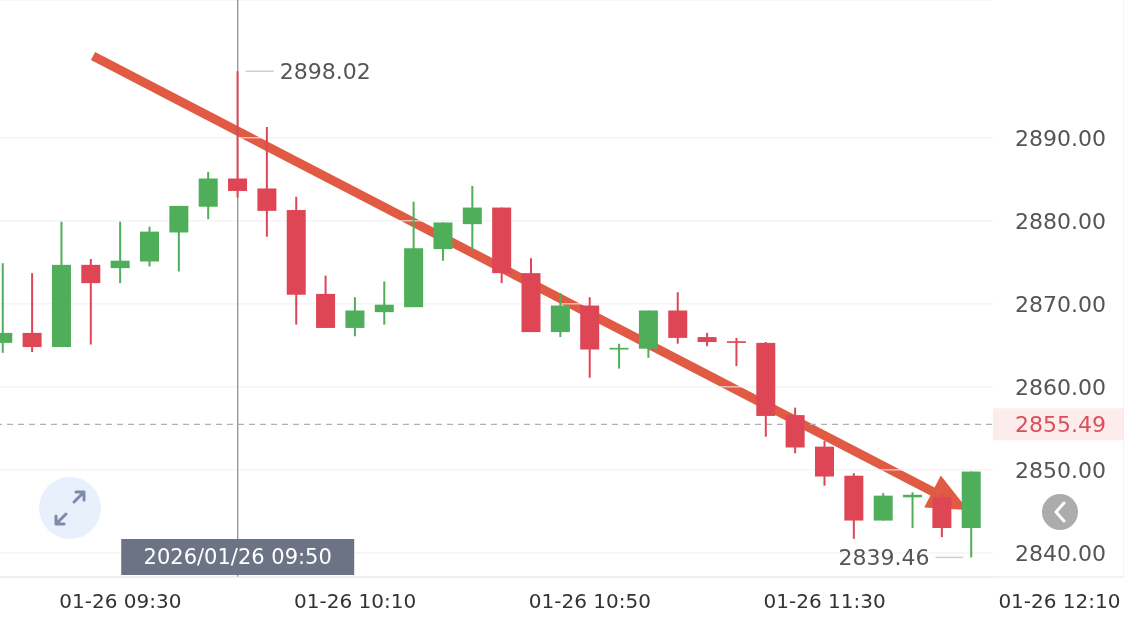 The height and width of the screenshot is (623, 1124). Describe the element at coordinates (1060, 387) in the screenshot. I see `y-tick-label: 2860.00` at that location.